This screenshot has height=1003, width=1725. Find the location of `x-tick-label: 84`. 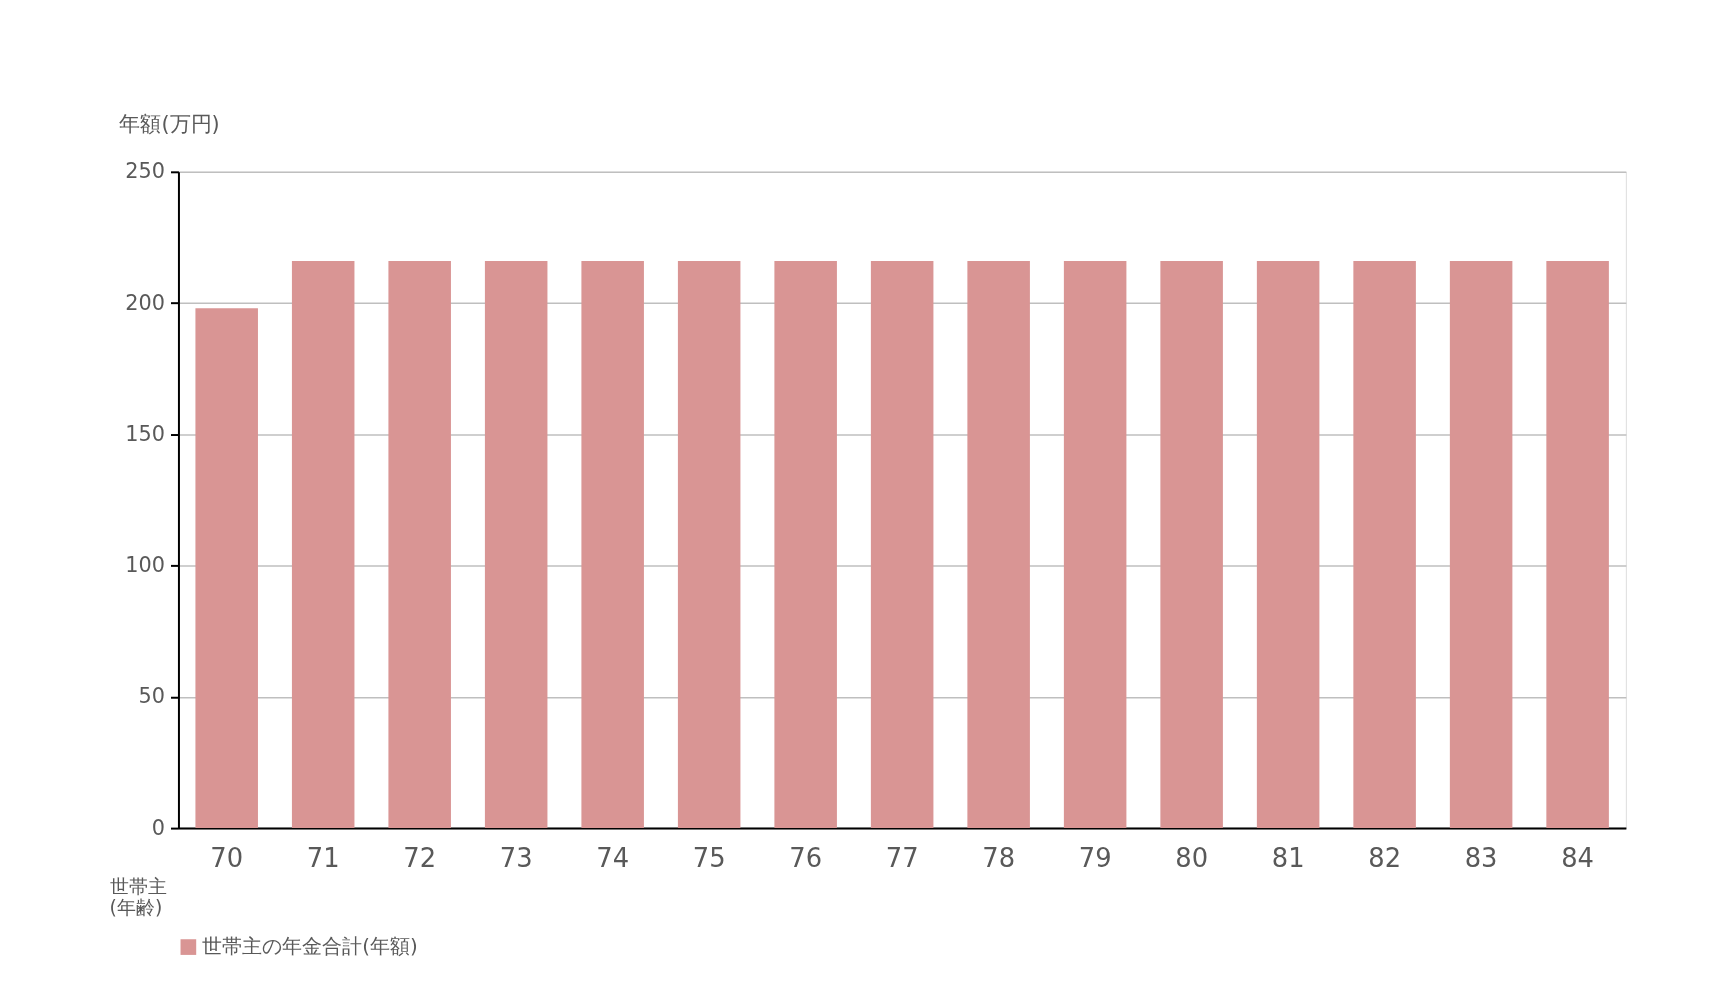

x-tick-label: 84 is located at coordinates (1578, 858).